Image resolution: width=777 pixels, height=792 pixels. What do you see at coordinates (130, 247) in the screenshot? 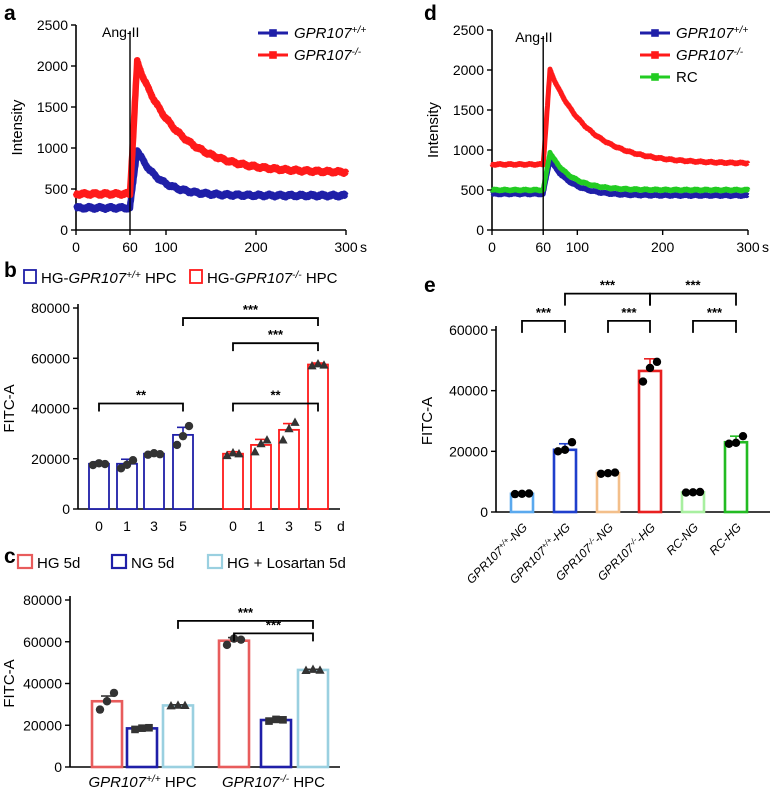
I see `panel-a-x-tick-label: 60` at bounding box center [130, 247].